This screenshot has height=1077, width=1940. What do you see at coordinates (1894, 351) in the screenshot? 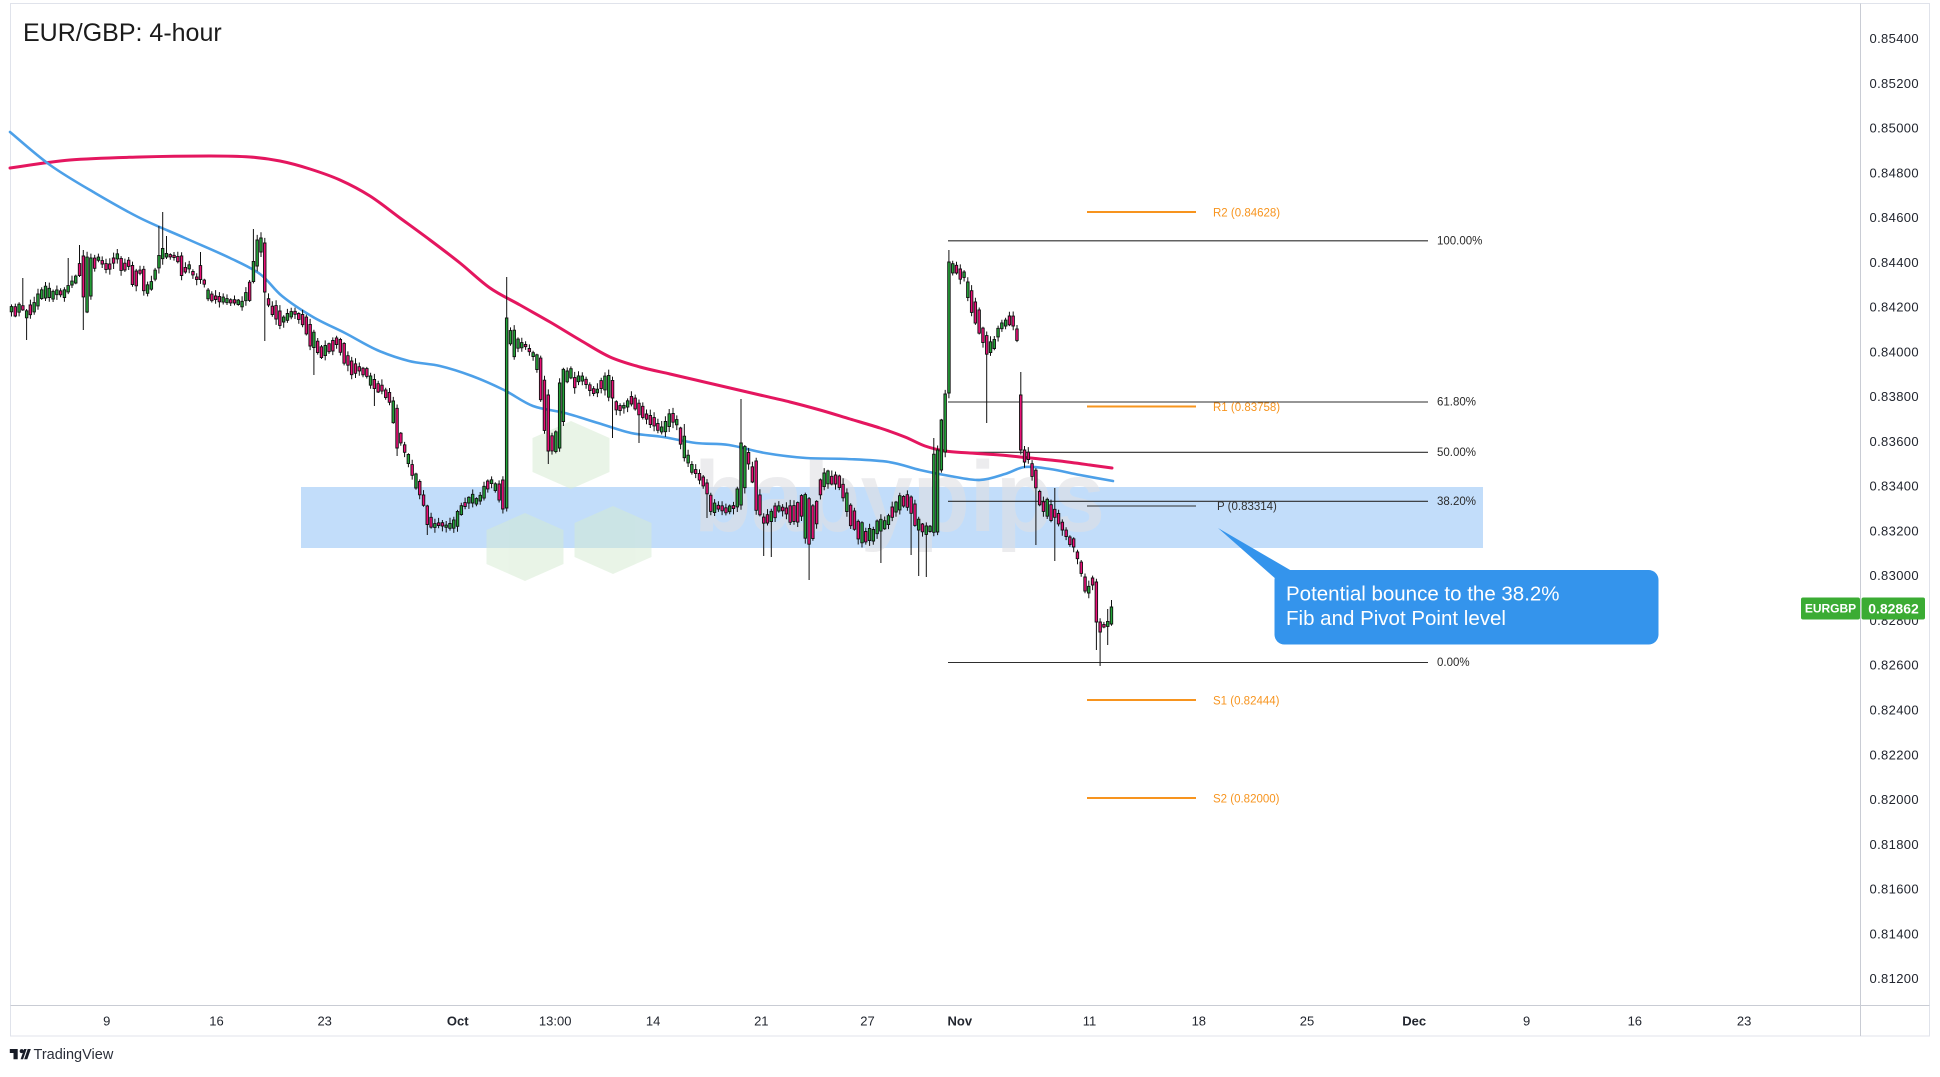
I see `svg-text: 0.84000` at bounding box center [1894, 351].